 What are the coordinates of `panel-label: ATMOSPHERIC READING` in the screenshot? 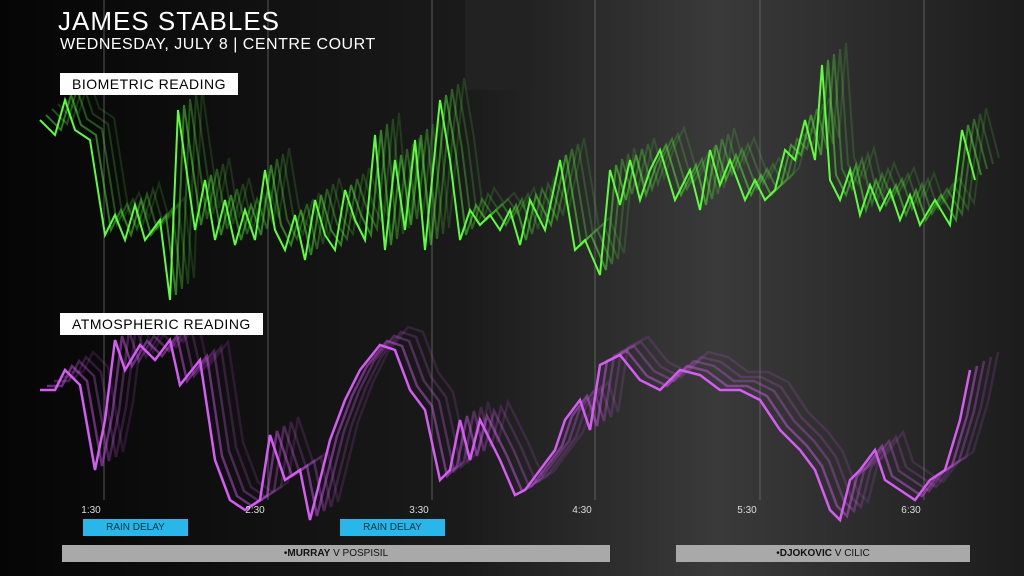 It's located at (161, 324).